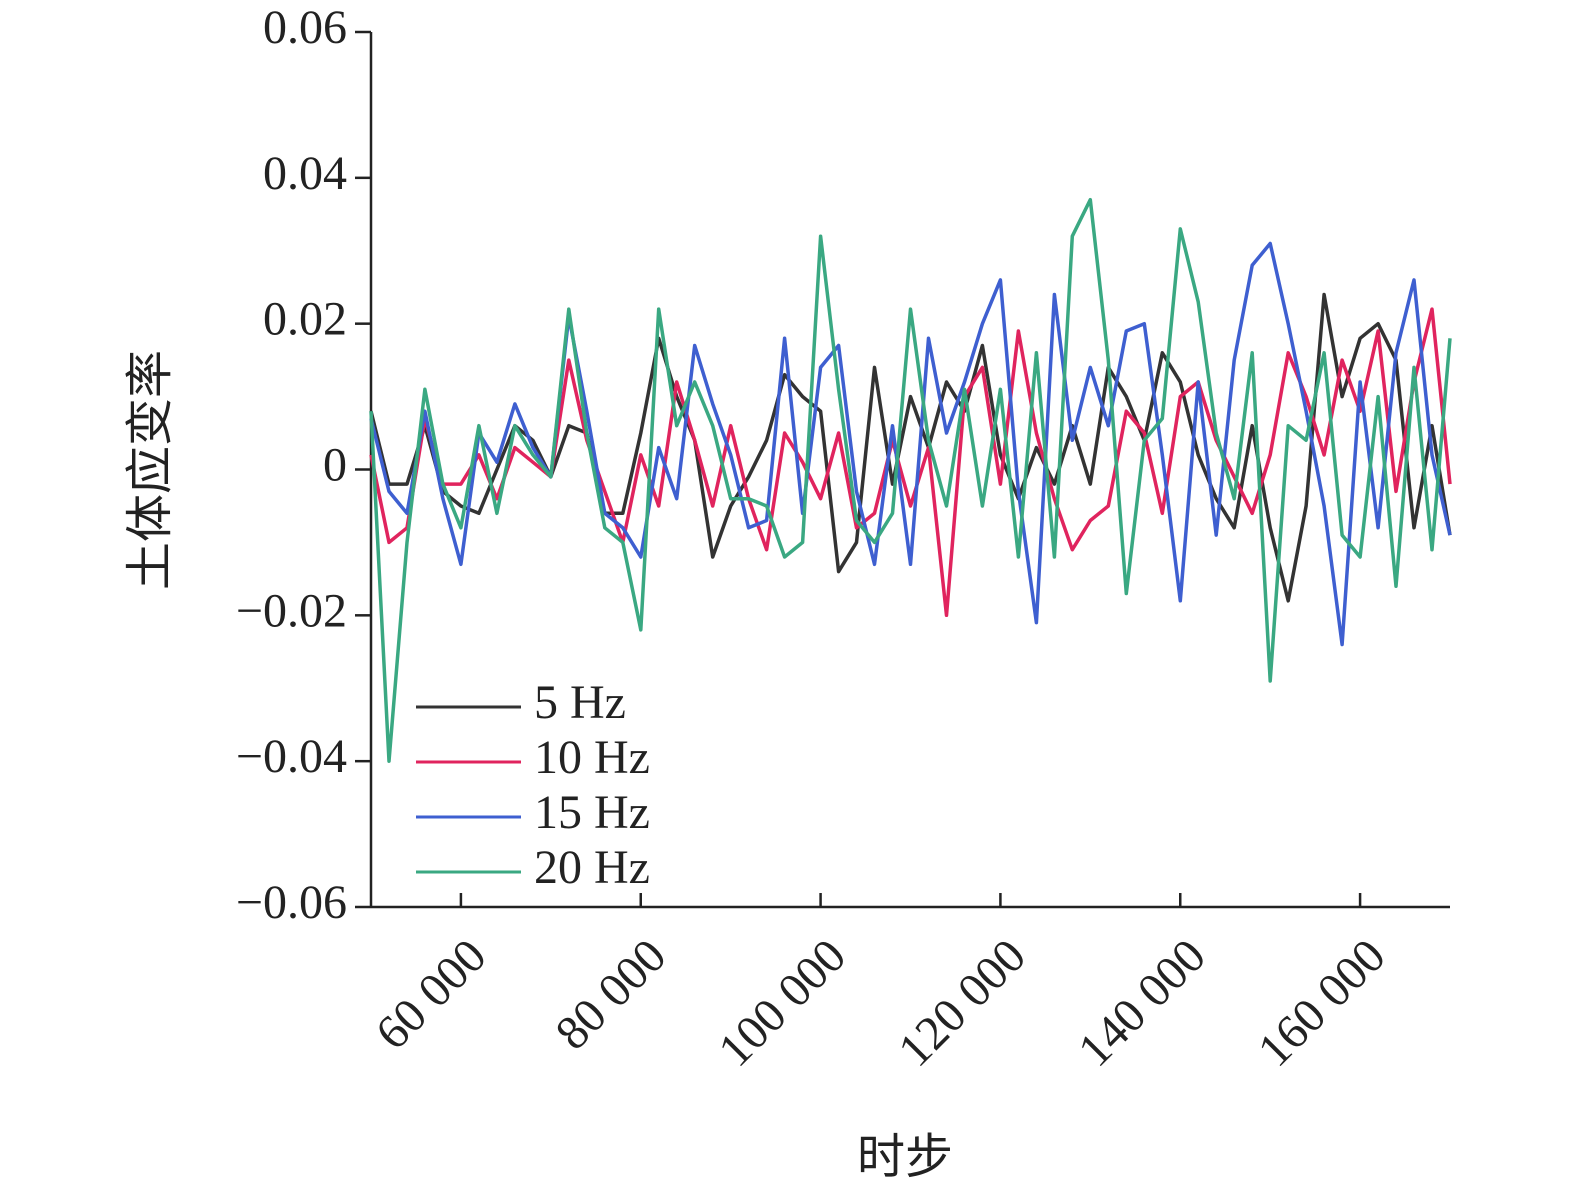 The height and width of the screenshot is (1200, 1575). Describe the element at coordinates (580, 702) in the screenshot. I see `legend-label: 5 Hz` at that location.